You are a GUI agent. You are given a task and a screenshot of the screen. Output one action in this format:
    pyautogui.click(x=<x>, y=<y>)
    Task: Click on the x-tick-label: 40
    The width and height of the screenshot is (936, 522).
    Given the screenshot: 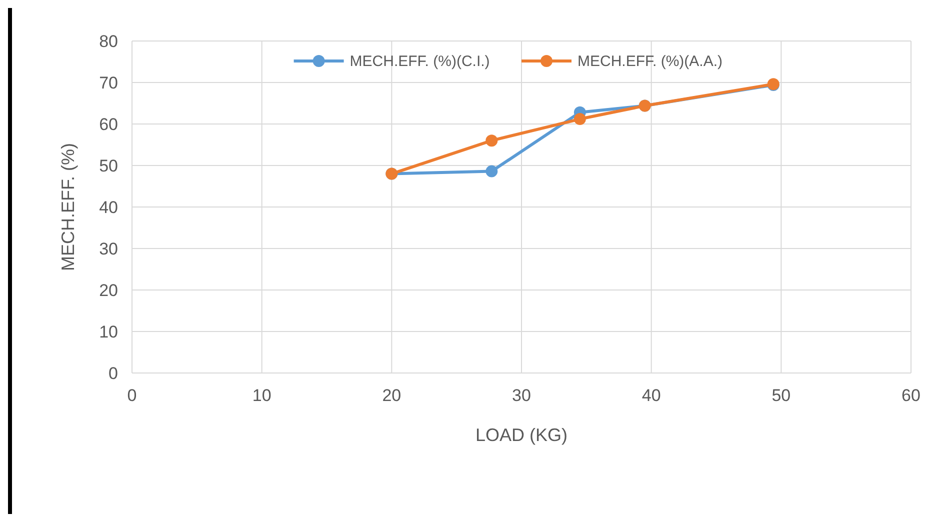 What is the action you would take?
    pyautogui.click(x=651, y=395)
    